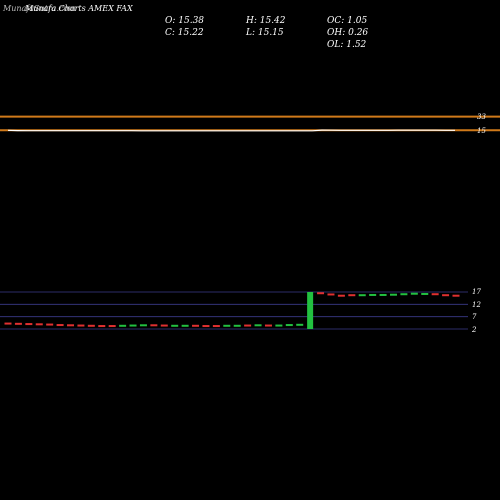  I want to click on lower-axis-tick-2: 2, so click(474, 330).